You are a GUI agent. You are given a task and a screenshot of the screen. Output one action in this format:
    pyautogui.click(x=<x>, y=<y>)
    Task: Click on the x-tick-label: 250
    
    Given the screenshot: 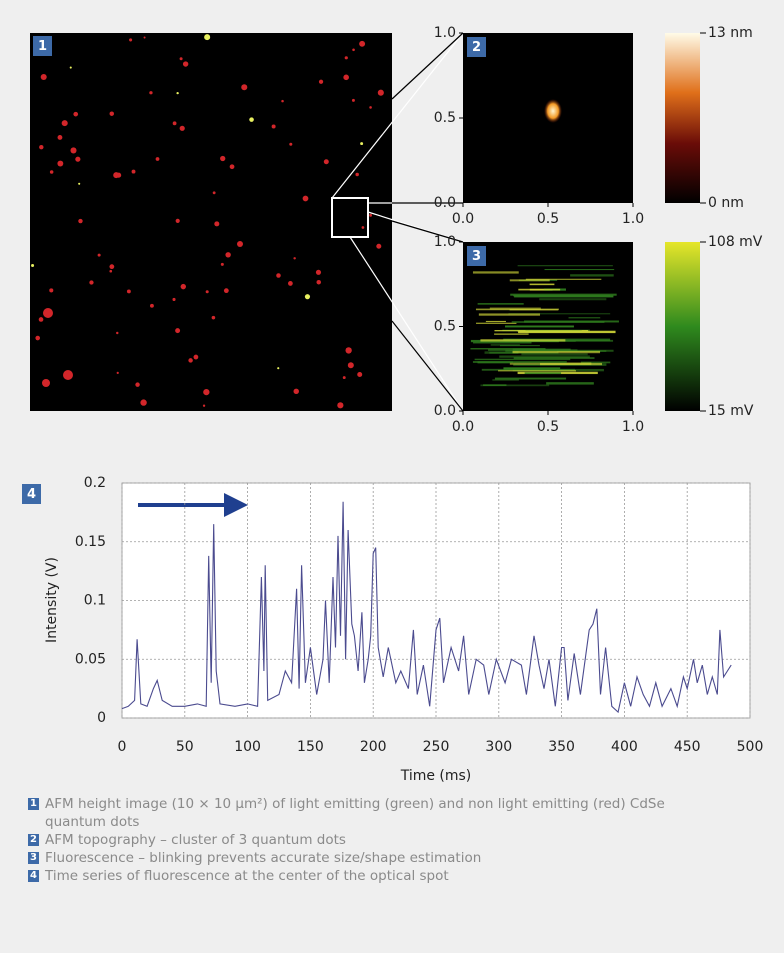 What is the action you would take?
    pyautogui.click(x=436, y=747)
    